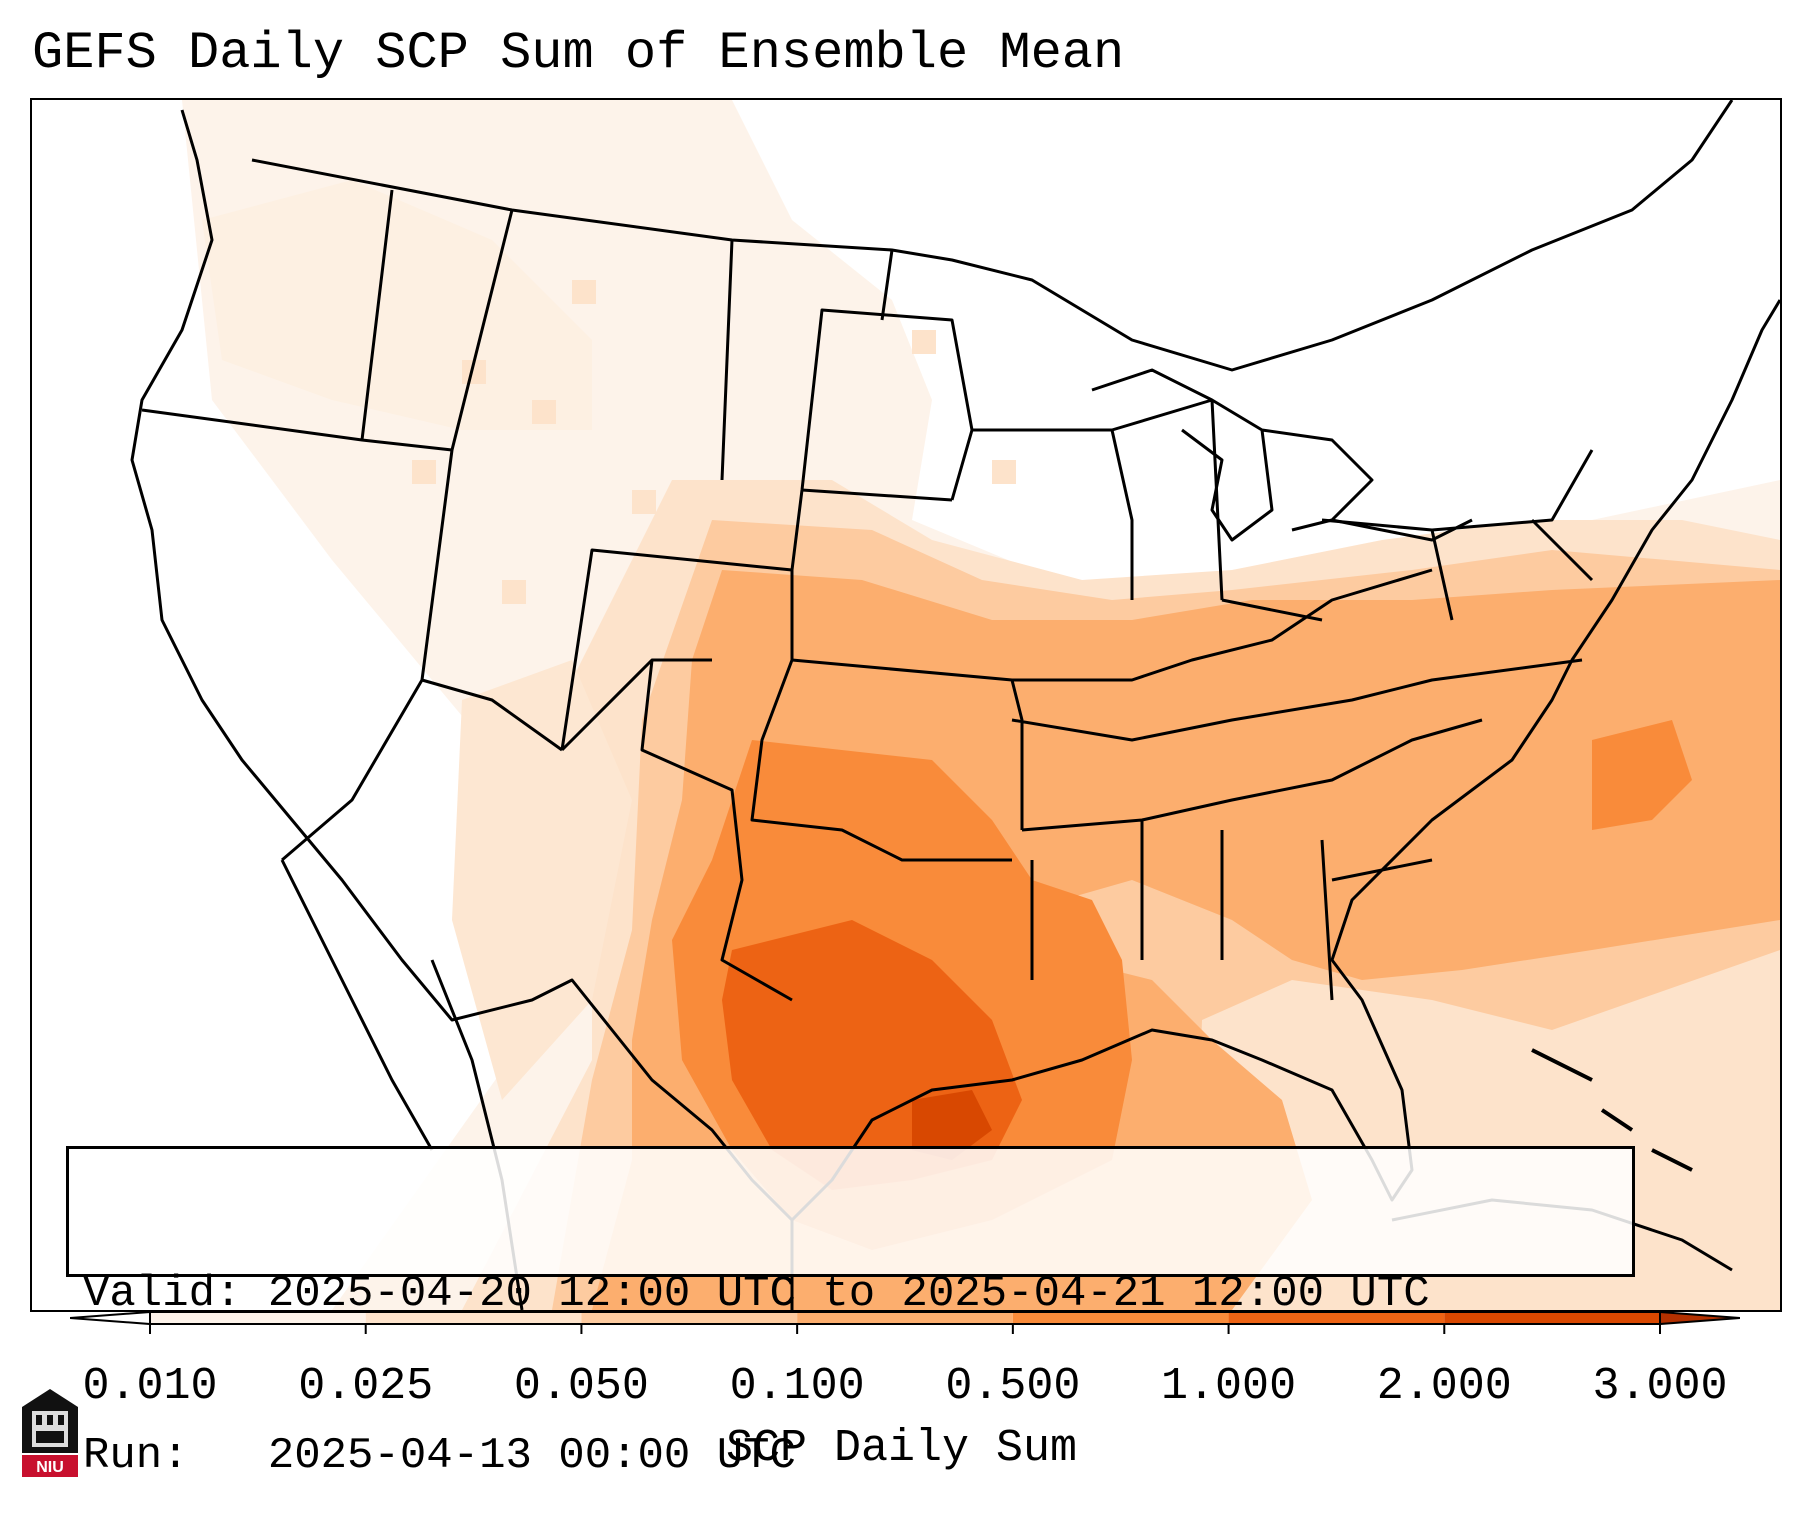  What do you see at coordinates (578, 53) in the screenshot?
I see `chart-title: GEFS Daily SCP Sum of Ensemble Mean` at bounding box center [578, 53].